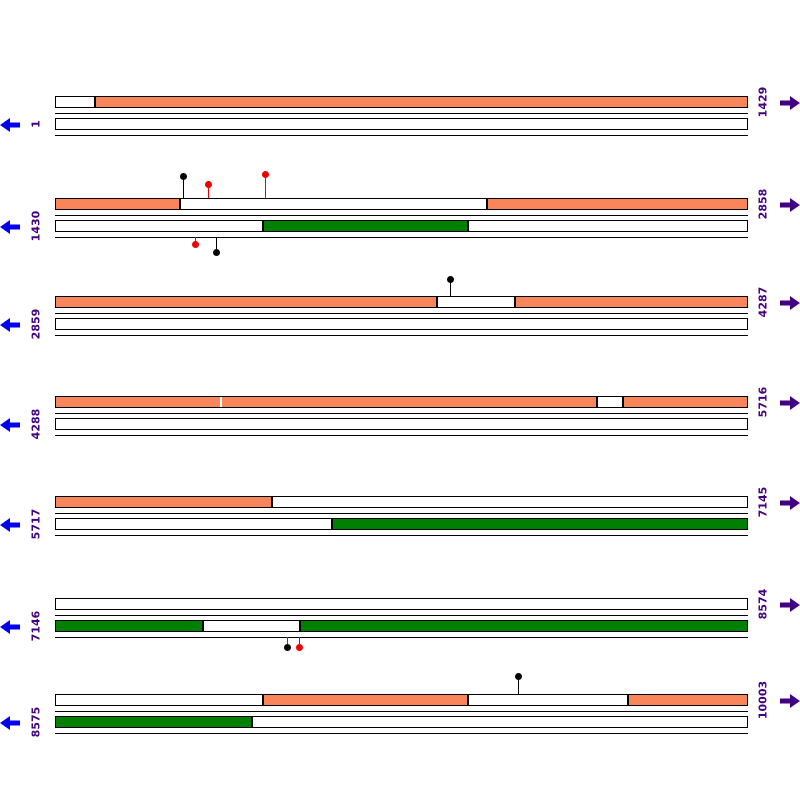 The width and height of the screenshot is (800, 800). I want to click on end-coordinate-label: 7145, so click(763, 502).